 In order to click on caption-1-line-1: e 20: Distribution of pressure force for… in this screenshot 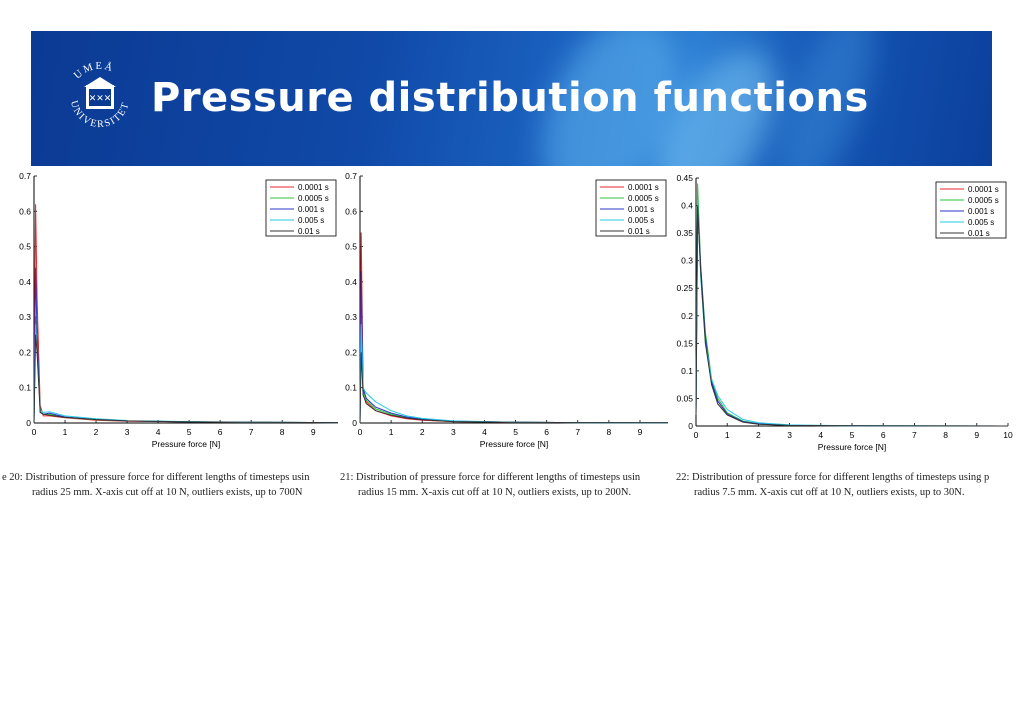, I will do `click(156, 477)`.